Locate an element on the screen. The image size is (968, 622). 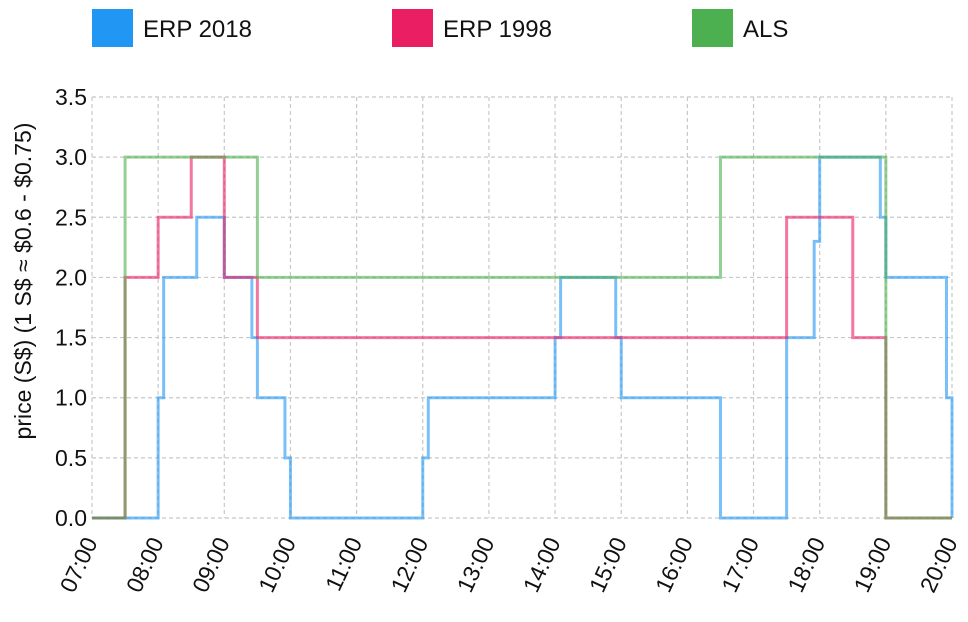
y-tick-label: 1.0 is located at coordinates (71, 398).